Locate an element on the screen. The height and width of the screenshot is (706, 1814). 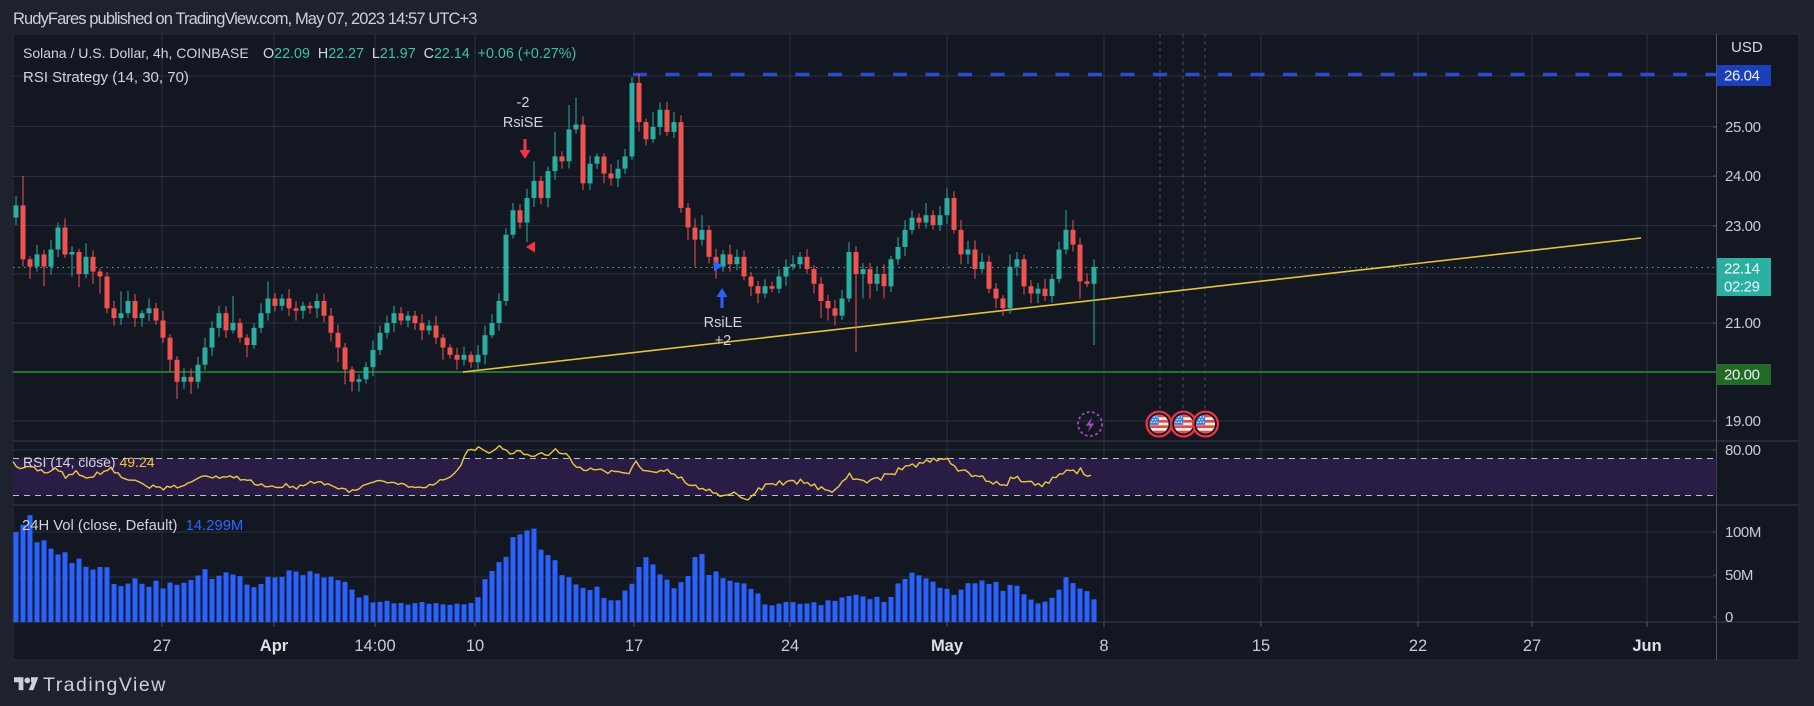
svg-text: +2 is located at coordinates (723, 341).